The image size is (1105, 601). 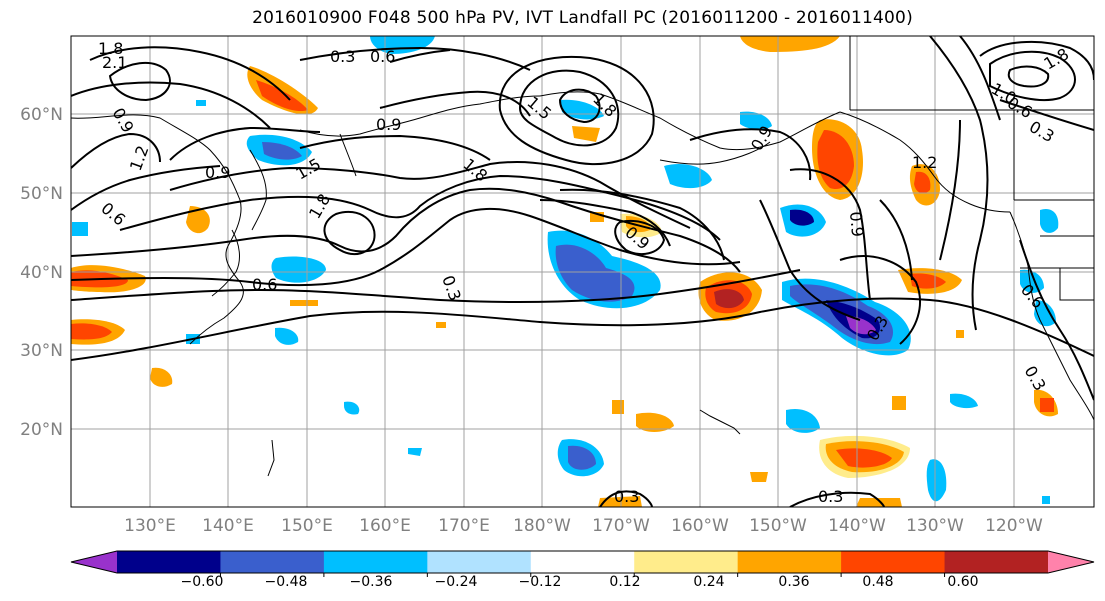 I want to click on lon-label: 160°E, so click(x=385, y=526).